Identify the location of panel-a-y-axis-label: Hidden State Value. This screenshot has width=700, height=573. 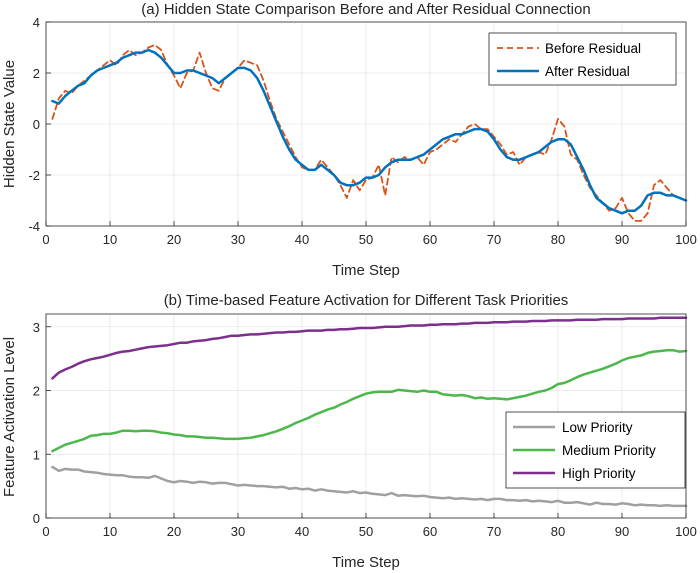
(9, 124).